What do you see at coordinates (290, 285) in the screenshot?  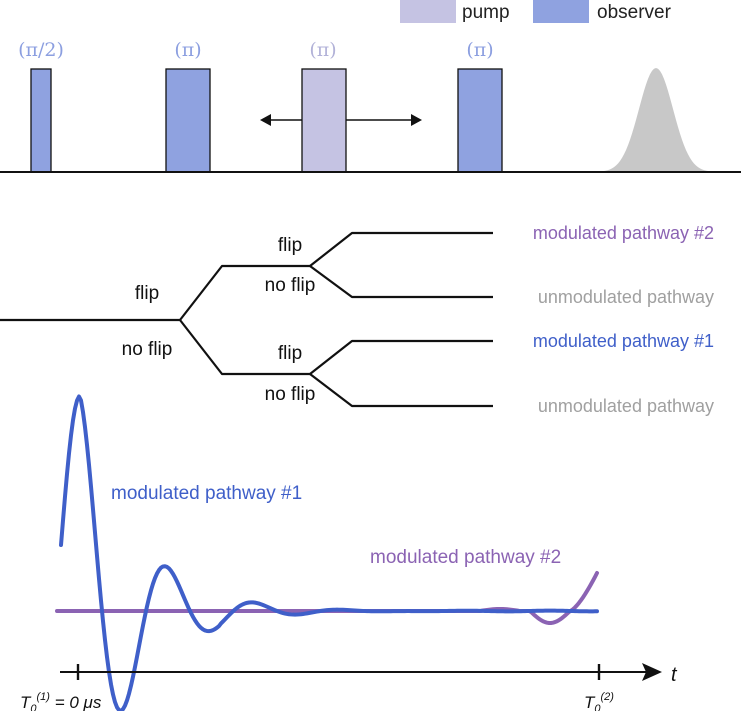 I see `tree-label-noflip-upper: no flip` at bounding box center [290, 285].